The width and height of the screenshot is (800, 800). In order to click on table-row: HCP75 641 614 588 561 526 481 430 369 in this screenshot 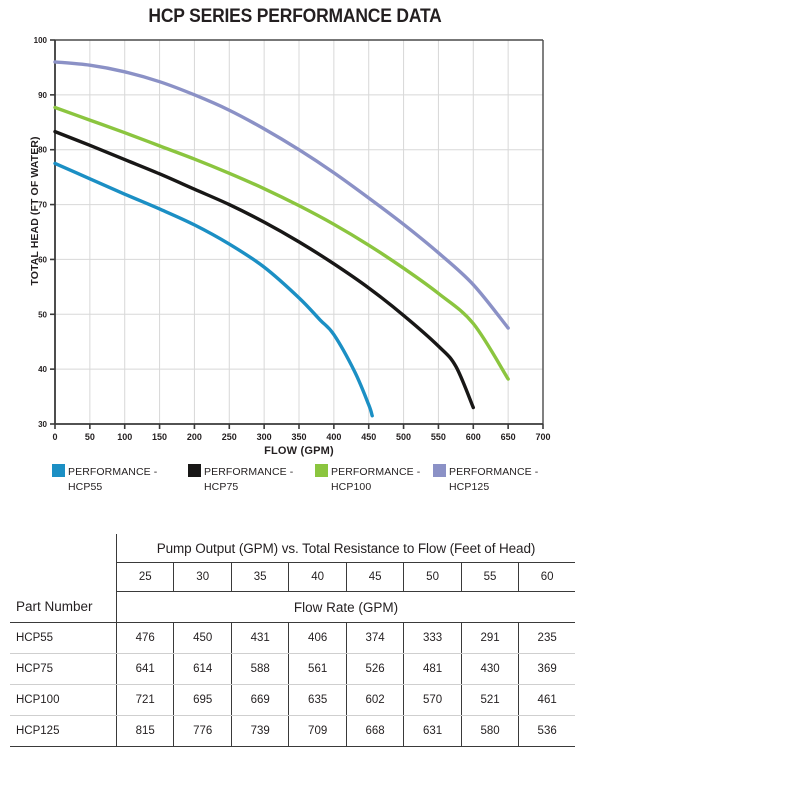, I will do `click(292, 669)`.